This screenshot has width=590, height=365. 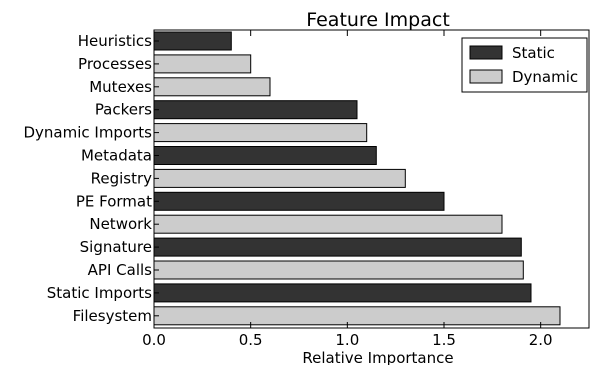 What do you see at coordinates (99, 293) in the screenshot?
I see `y-tick-label-static-imports: Static Imports` at bounding box center [99, 293].